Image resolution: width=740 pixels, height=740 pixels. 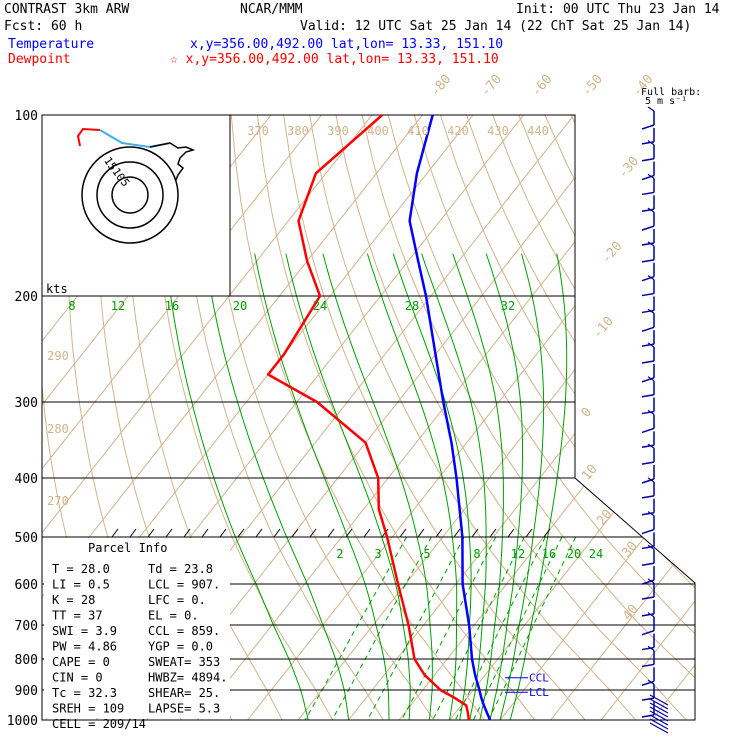 What do you see at coordinates (26, 660) in the screenshot?
I see `pressure-tick-label: 800` at bounding box center [26, 660].